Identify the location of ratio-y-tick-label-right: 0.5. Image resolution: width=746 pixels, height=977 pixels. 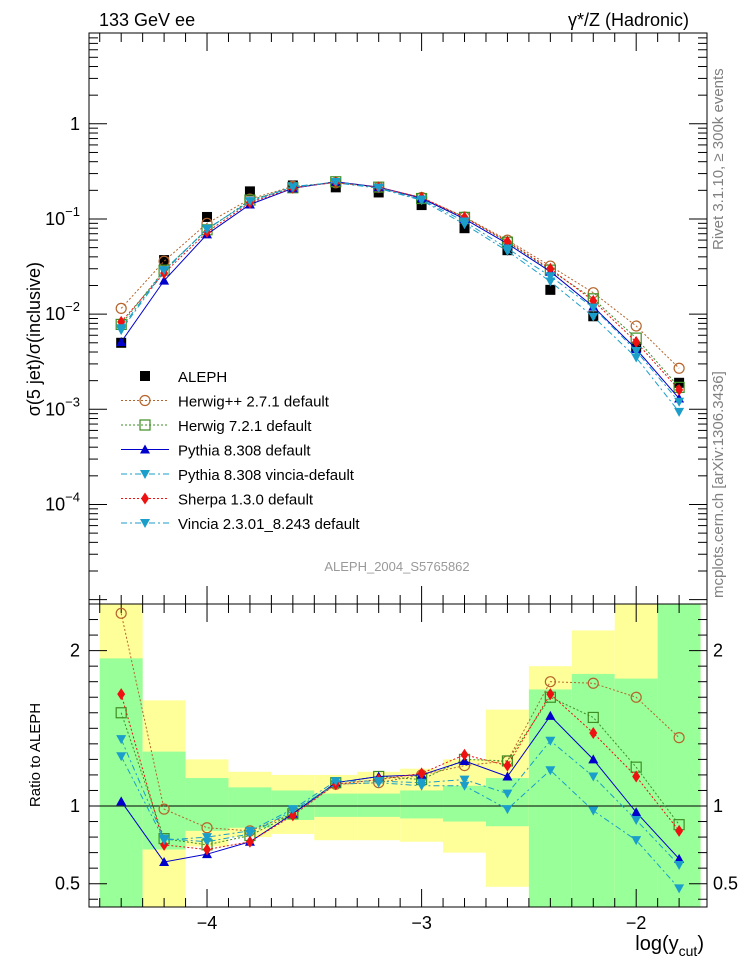
(725, 884).